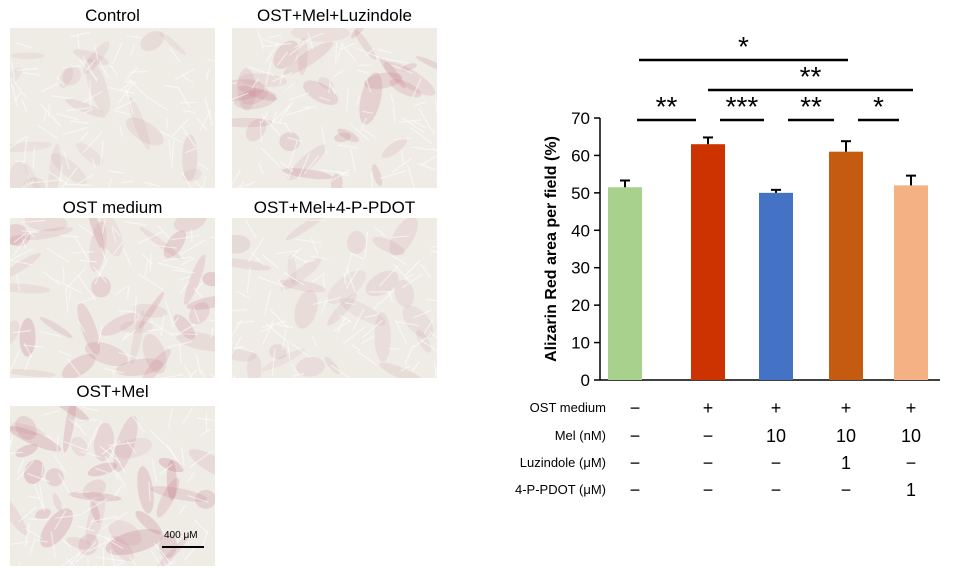 Image resolution: width=957 pixels, height=574 pixels. I want to click on micrograph-title: OST+Mel, so click(112, 391).